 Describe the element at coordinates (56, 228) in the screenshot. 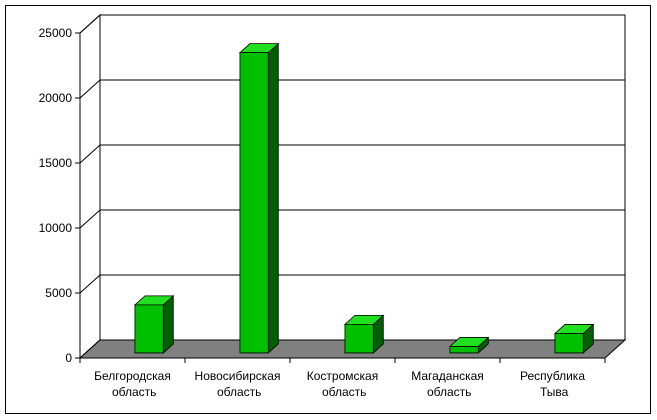

I see `y-tick-label: 10000` at that location.